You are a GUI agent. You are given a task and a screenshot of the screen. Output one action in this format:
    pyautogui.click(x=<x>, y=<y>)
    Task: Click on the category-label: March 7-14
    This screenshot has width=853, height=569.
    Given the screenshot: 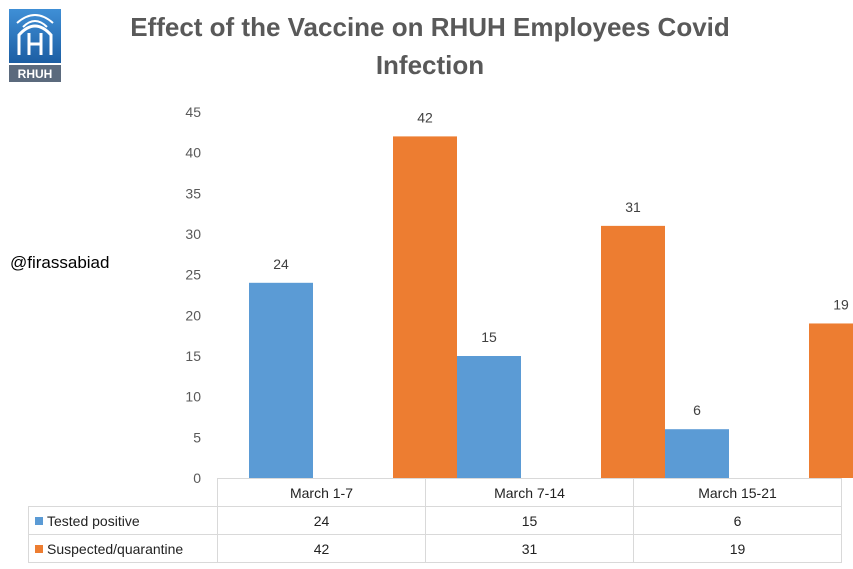 What is the action you would take?
    pyautogui.click(x=529, y=492)
    